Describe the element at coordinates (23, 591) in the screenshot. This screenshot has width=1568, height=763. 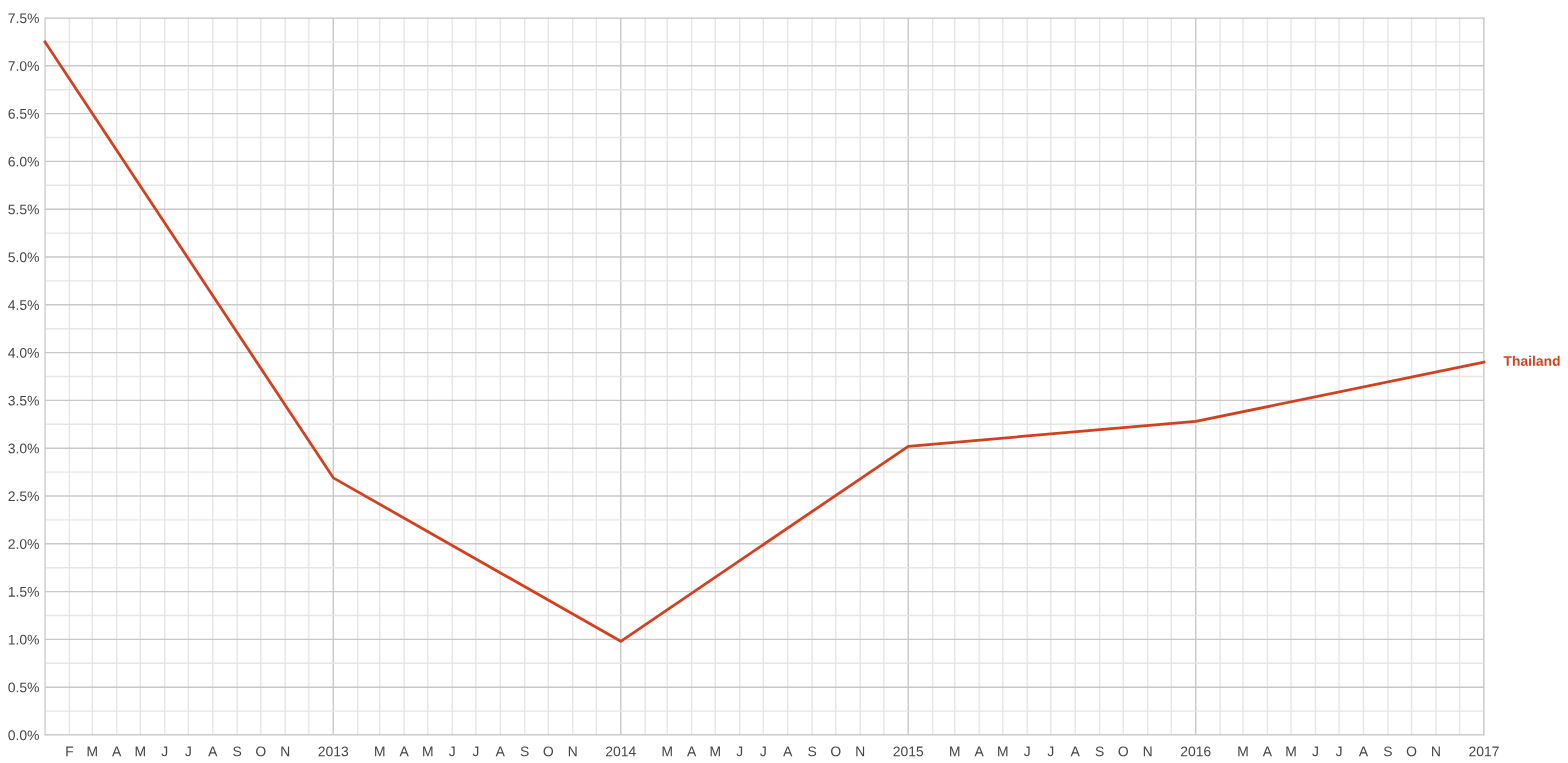
I see `y-tick-label: 1.5%` at that location.